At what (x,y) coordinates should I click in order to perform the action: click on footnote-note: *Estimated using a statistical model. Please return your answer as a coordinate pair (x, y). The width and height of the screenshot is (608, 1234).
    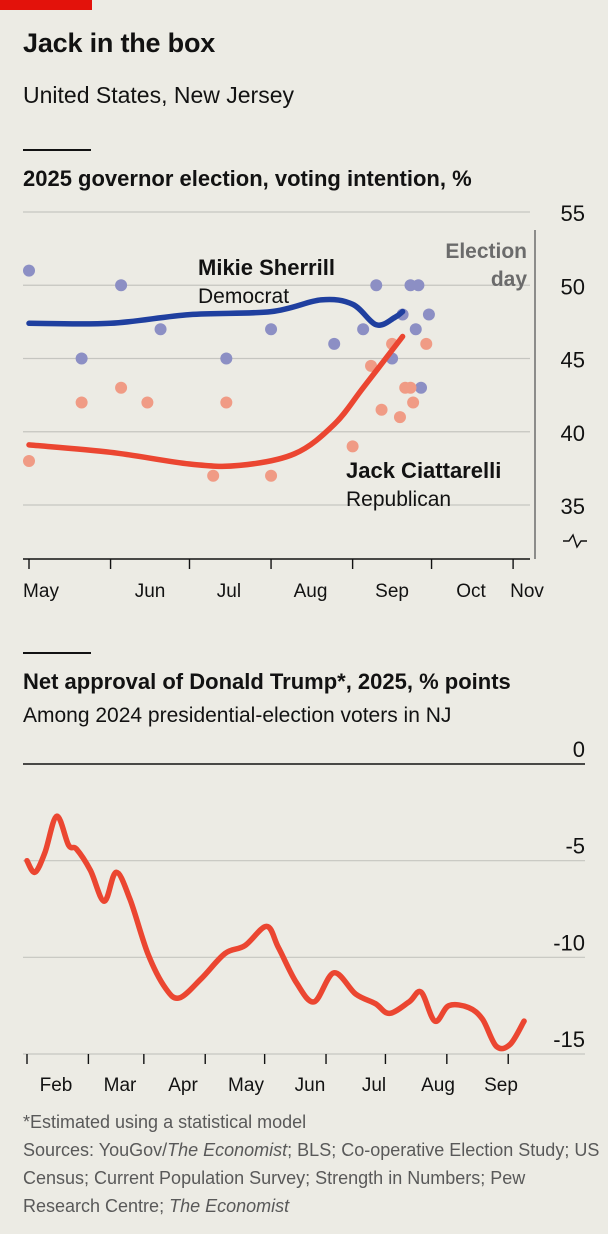
    Looking at the image, I should click on (165, 1122).